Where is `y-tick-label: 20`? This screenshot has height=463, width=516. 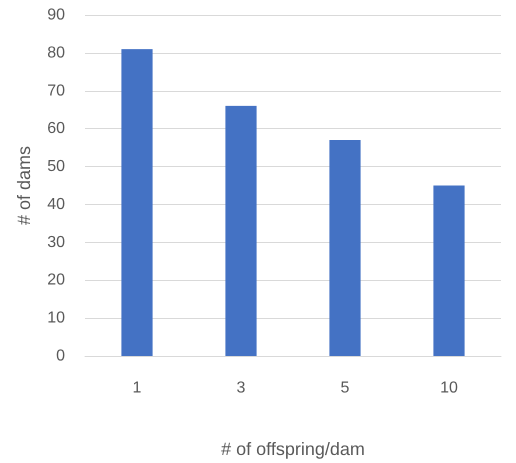 y-tick-label: 20 is located at coordinates (56, 280).